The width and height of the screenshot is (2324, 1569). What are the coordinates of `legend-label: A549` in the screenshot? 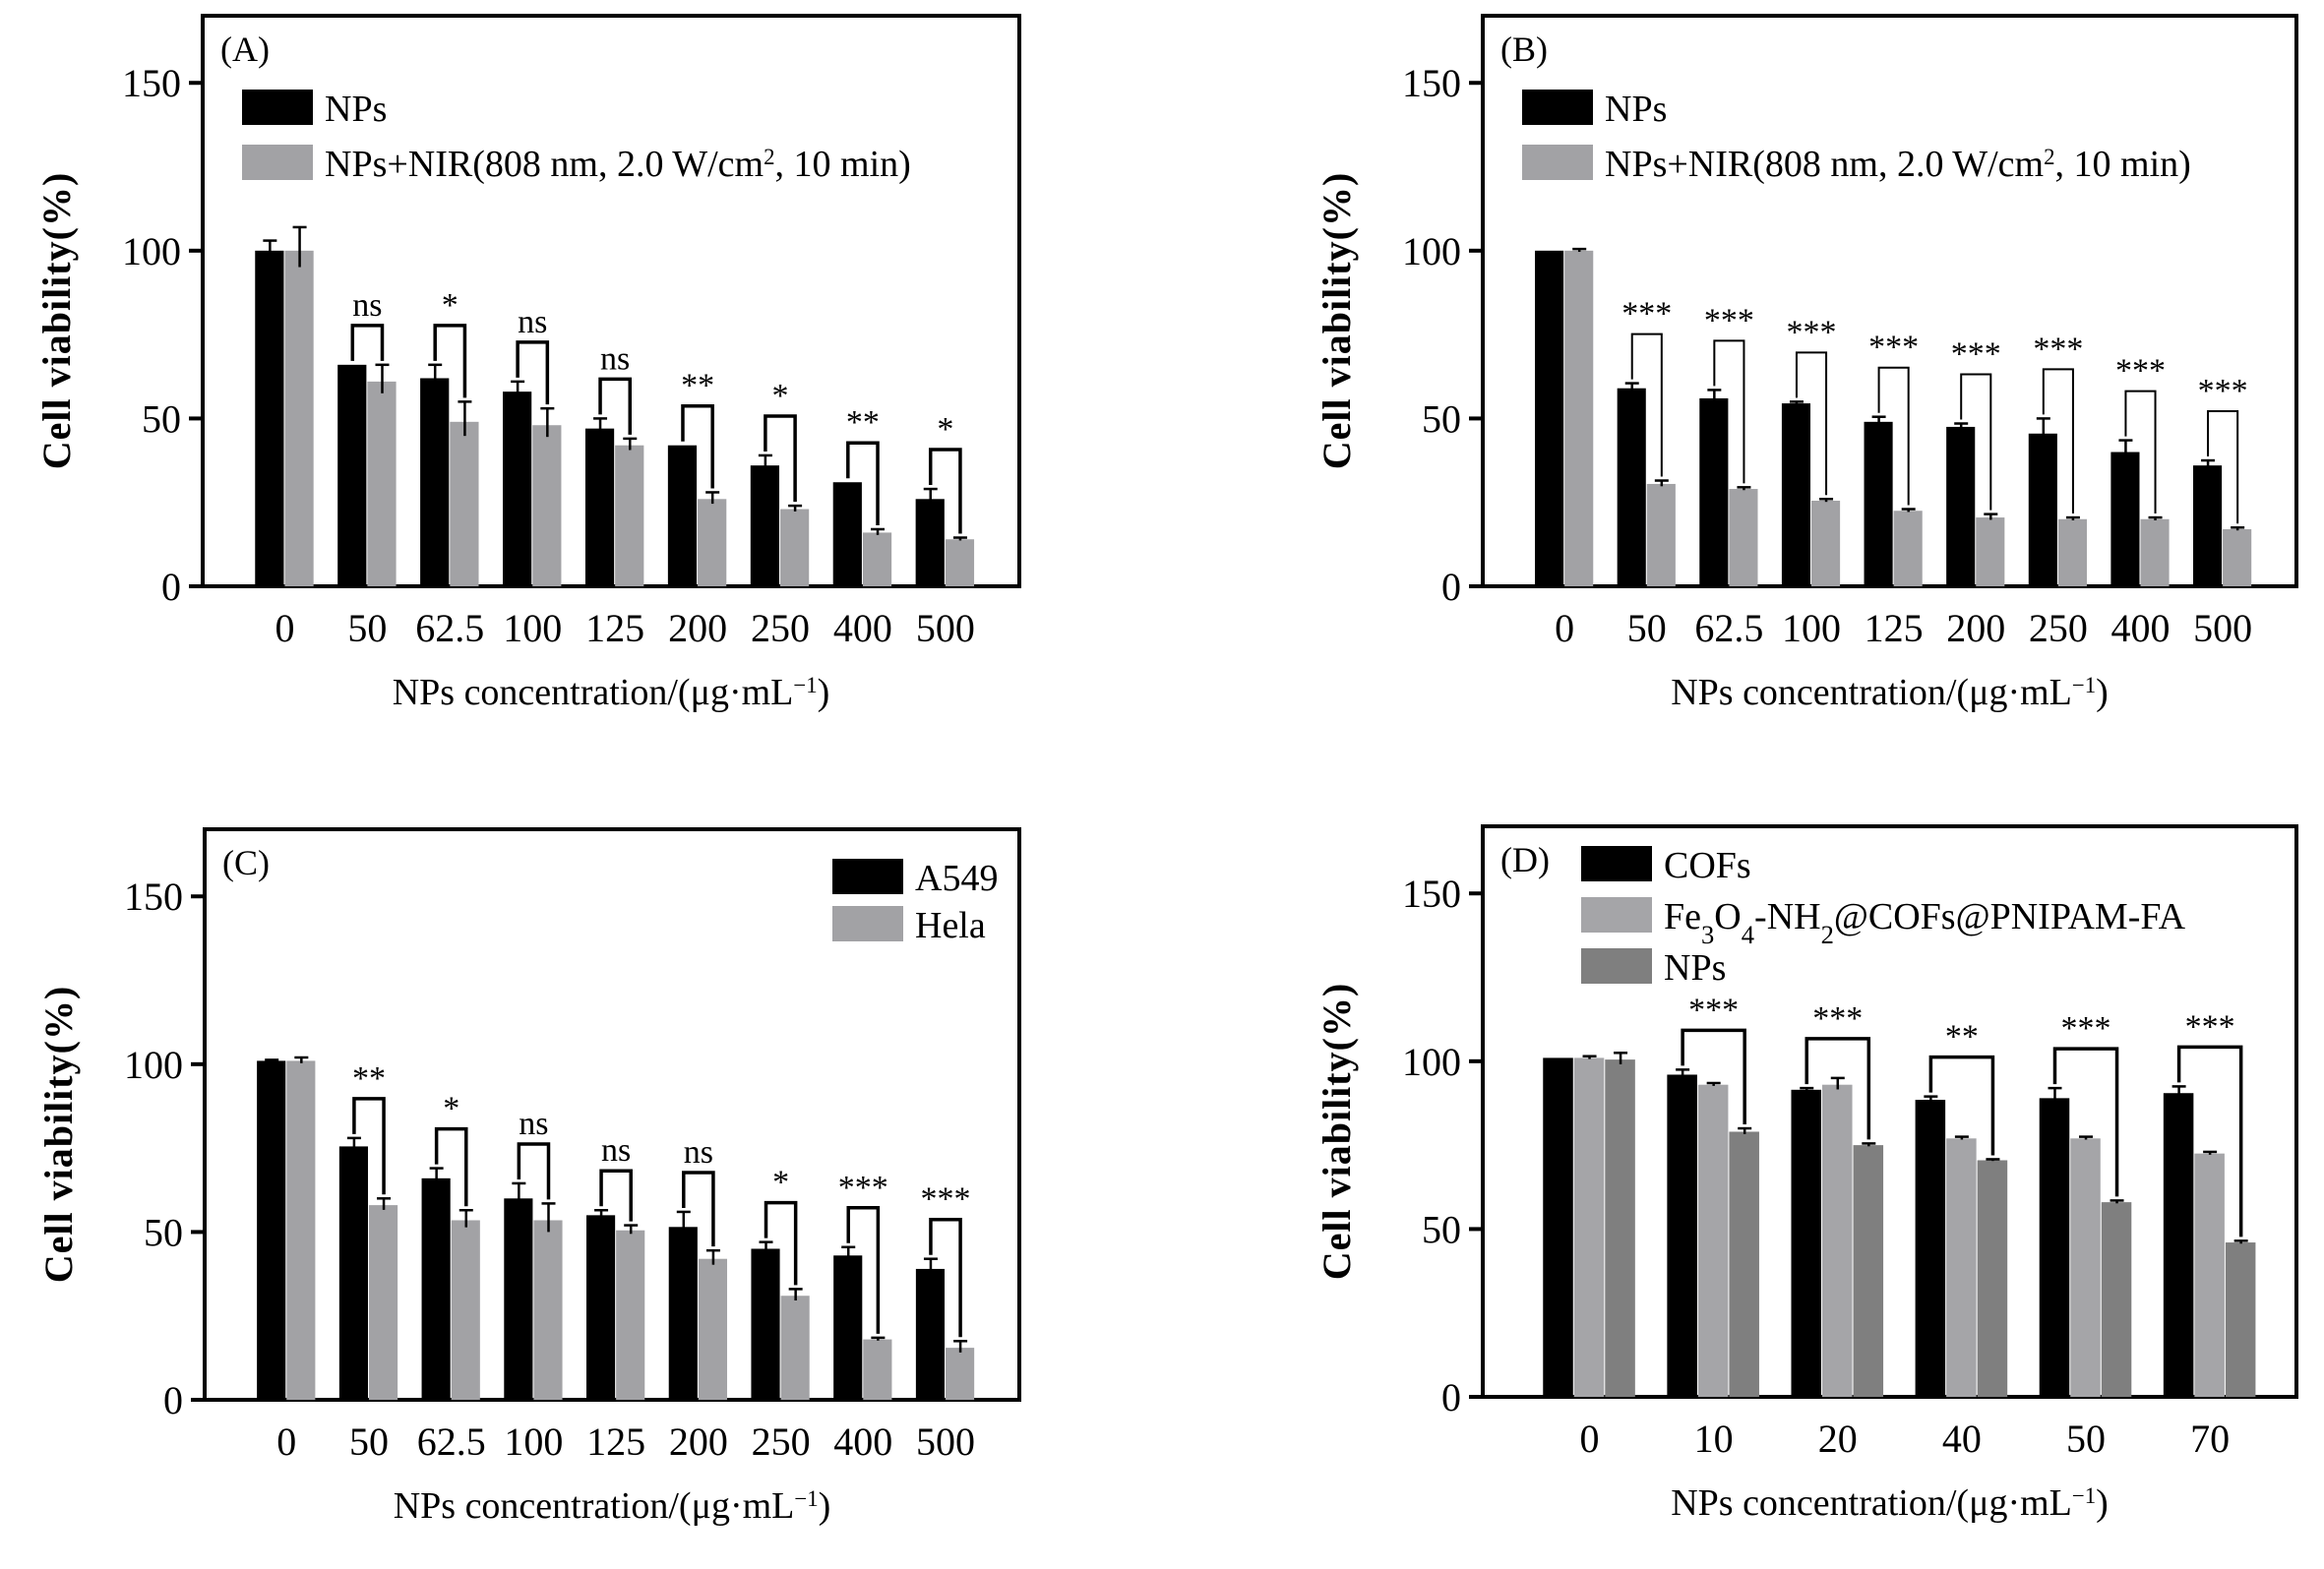 It's located at (956, 879).